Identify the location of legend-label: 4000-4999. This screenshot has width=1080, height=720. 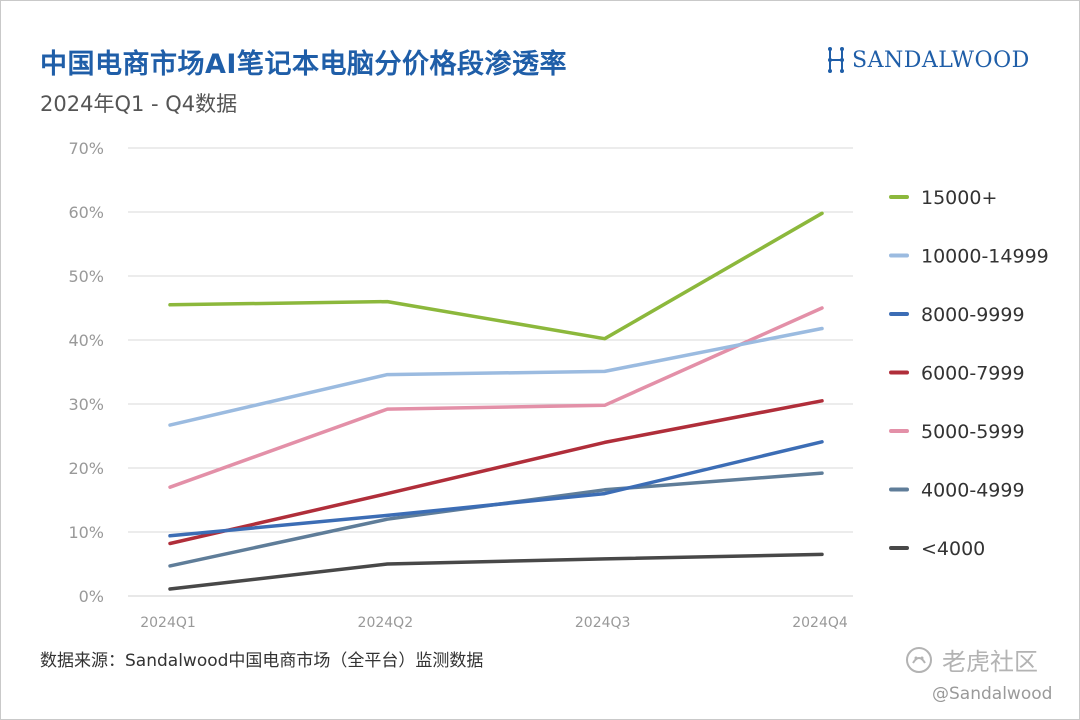
(973, 491).